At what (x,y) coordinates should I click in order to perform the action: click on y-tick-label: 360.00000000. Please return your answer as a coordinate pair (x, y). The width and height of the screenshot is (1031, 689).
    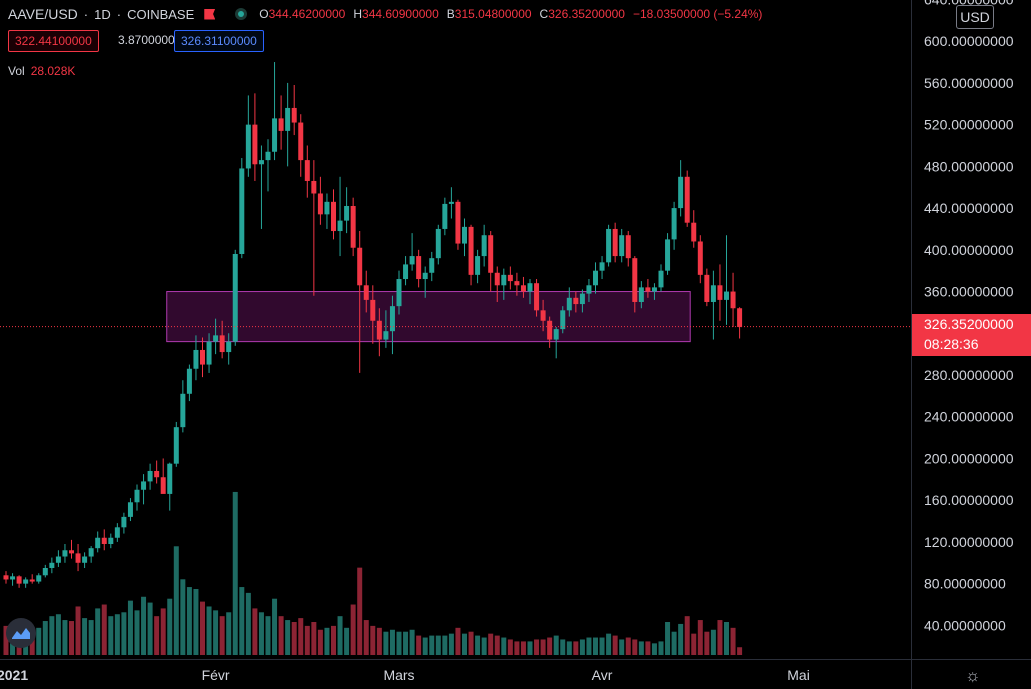
    Looking at the image, I should click on (969, 292).